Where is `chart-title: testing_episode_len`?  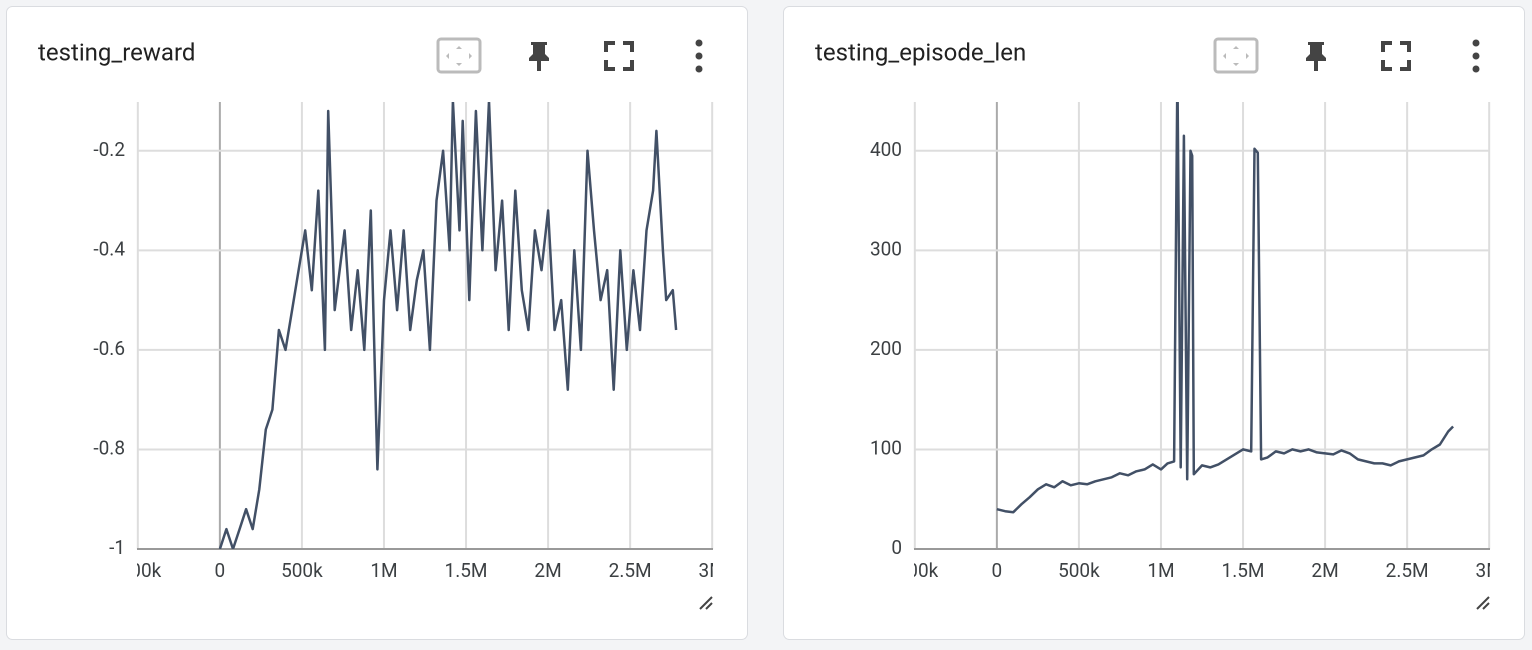
chart-title: testing_episode_len is located at coordinates (920, 52).